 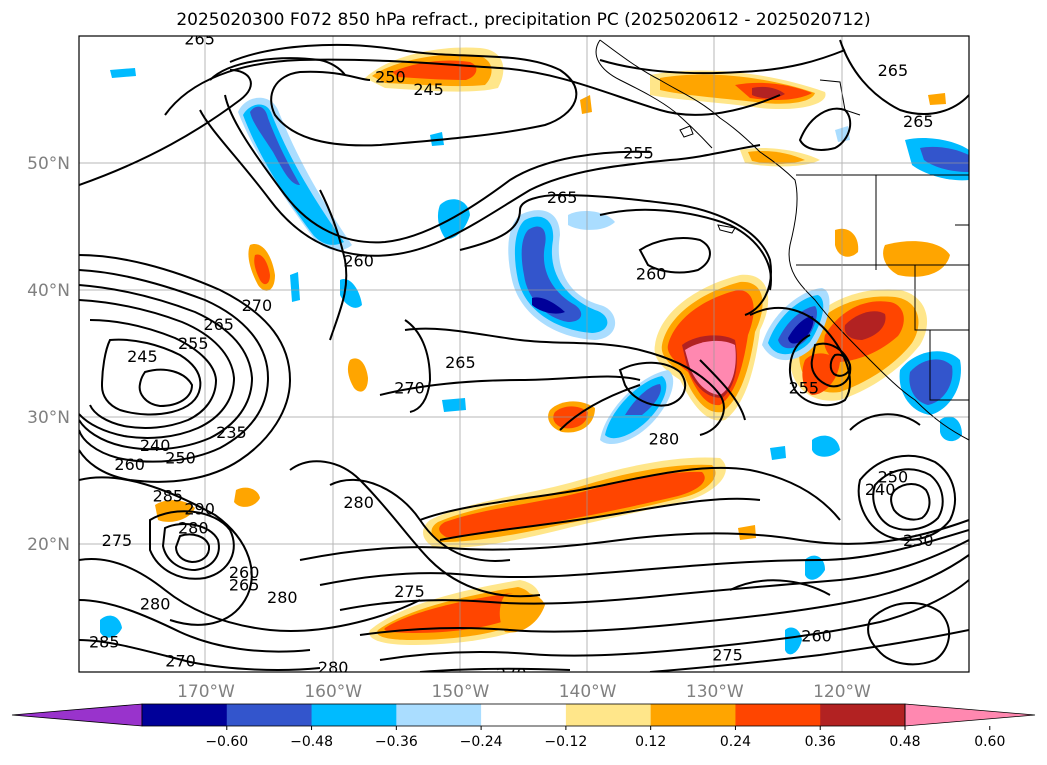 What do you see at coordinates (524, 692) in the screenshot?
I see `longitude-labels: 170°W 160°W 150°W 140°W 130°W 120°W` at bounding box center [524, 692].